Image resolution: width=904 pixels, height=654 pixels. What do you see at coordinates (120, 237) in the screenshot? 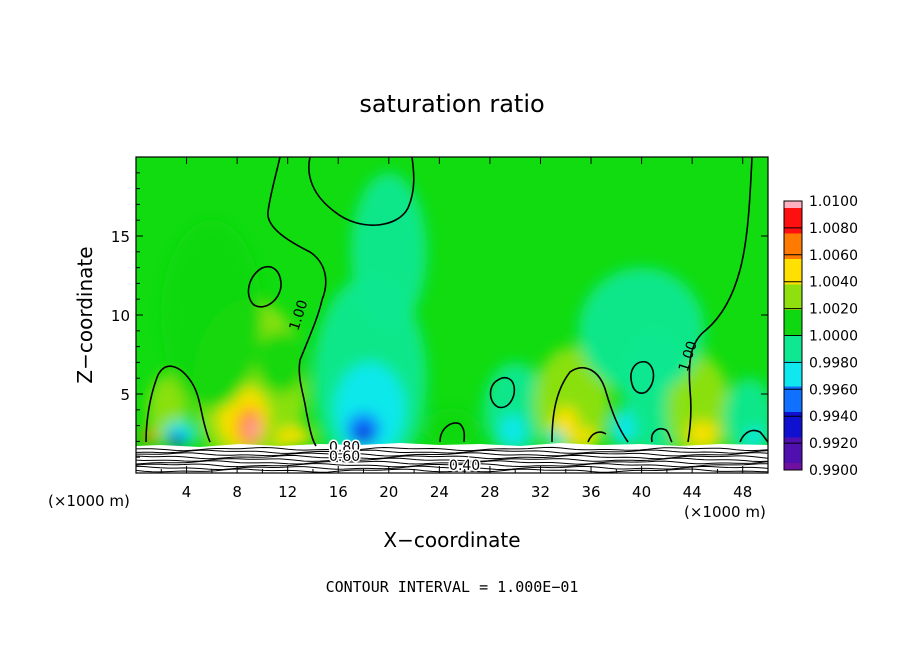
I see `y-tick-label: 15` at bounding box center [120, 237].